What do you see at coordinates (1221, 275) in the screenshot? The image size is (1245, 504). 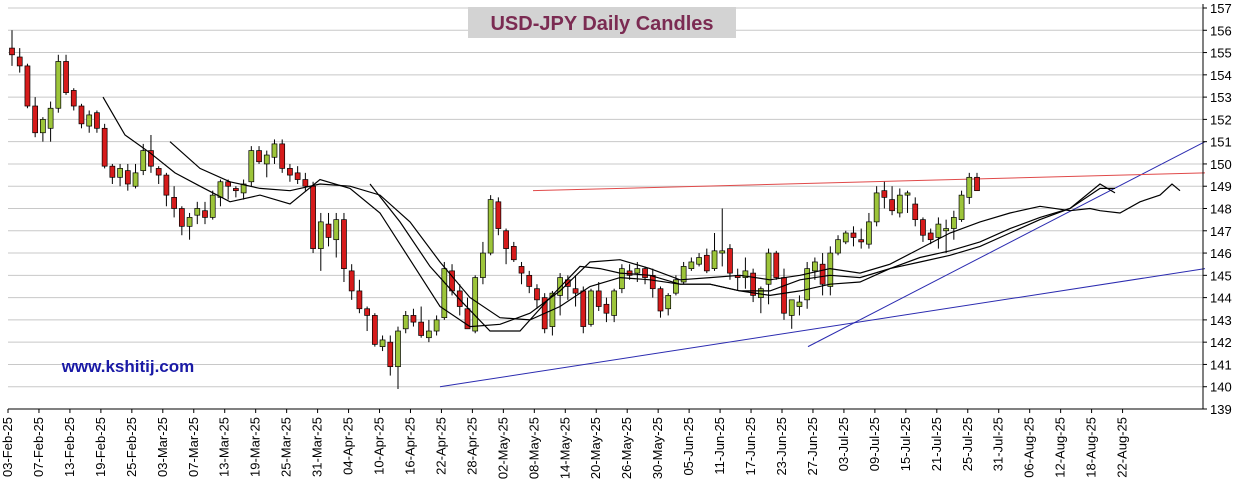 I see `y-tick-label: 145` at bounding box center [1221, 275].